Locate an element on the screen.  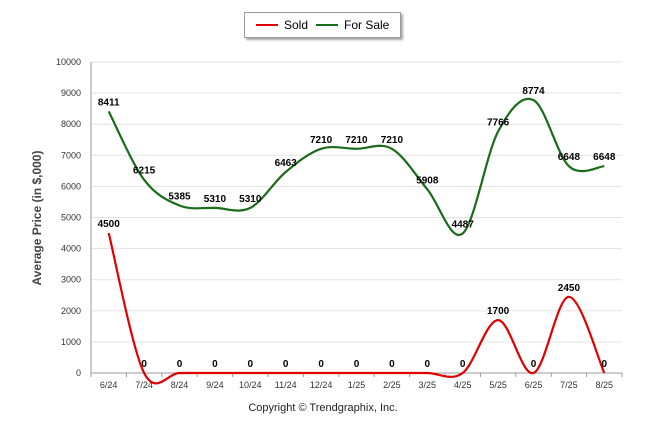
legend-swatch-sold is located at coordinates (267, 25).